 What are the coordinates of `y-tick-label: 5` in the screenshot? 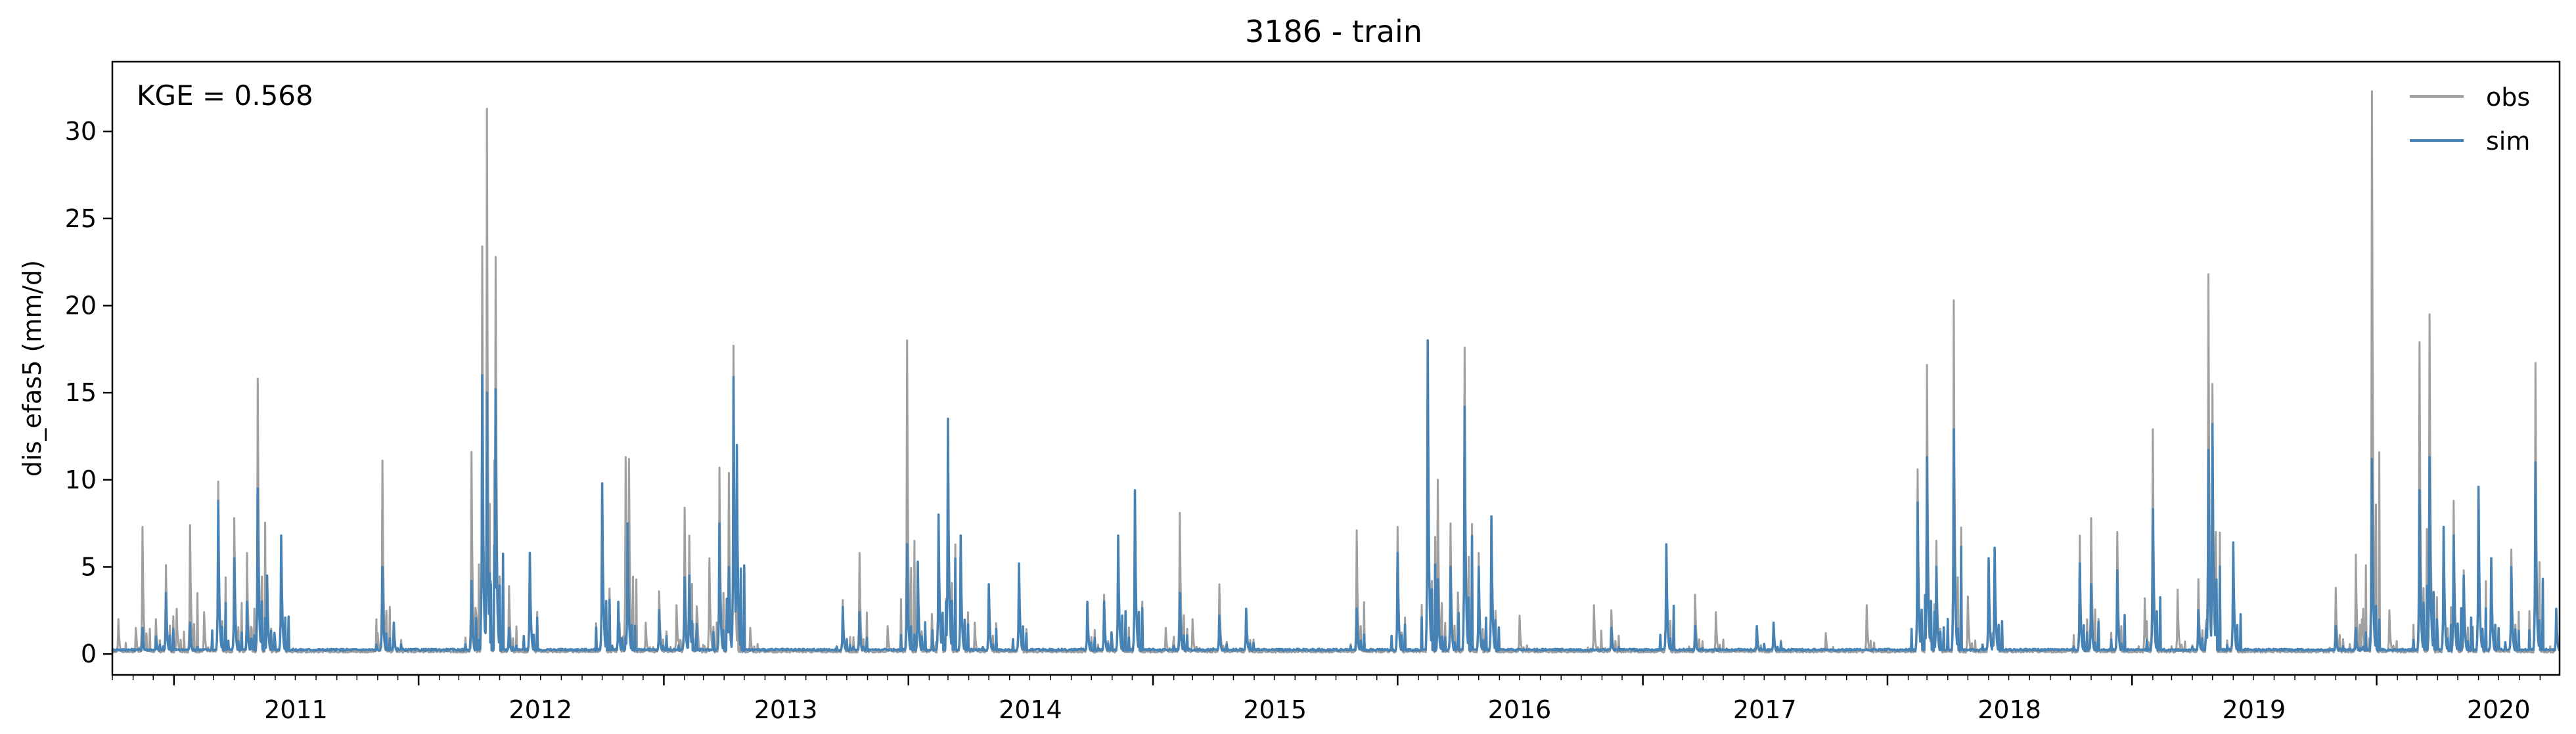 It's located at (89, 566).